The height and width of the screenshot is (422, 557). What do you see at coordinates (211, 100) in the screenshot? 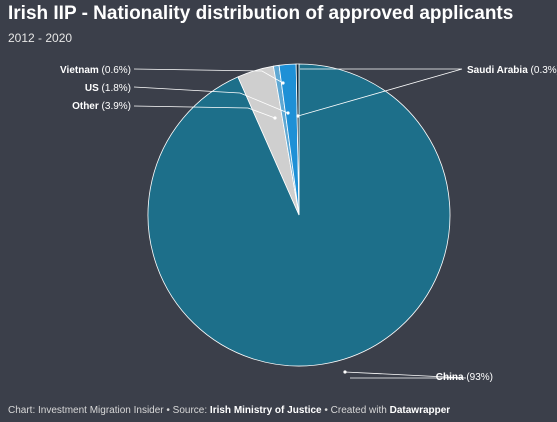
I see `leader-line-us` at bounding box center [211, 100].